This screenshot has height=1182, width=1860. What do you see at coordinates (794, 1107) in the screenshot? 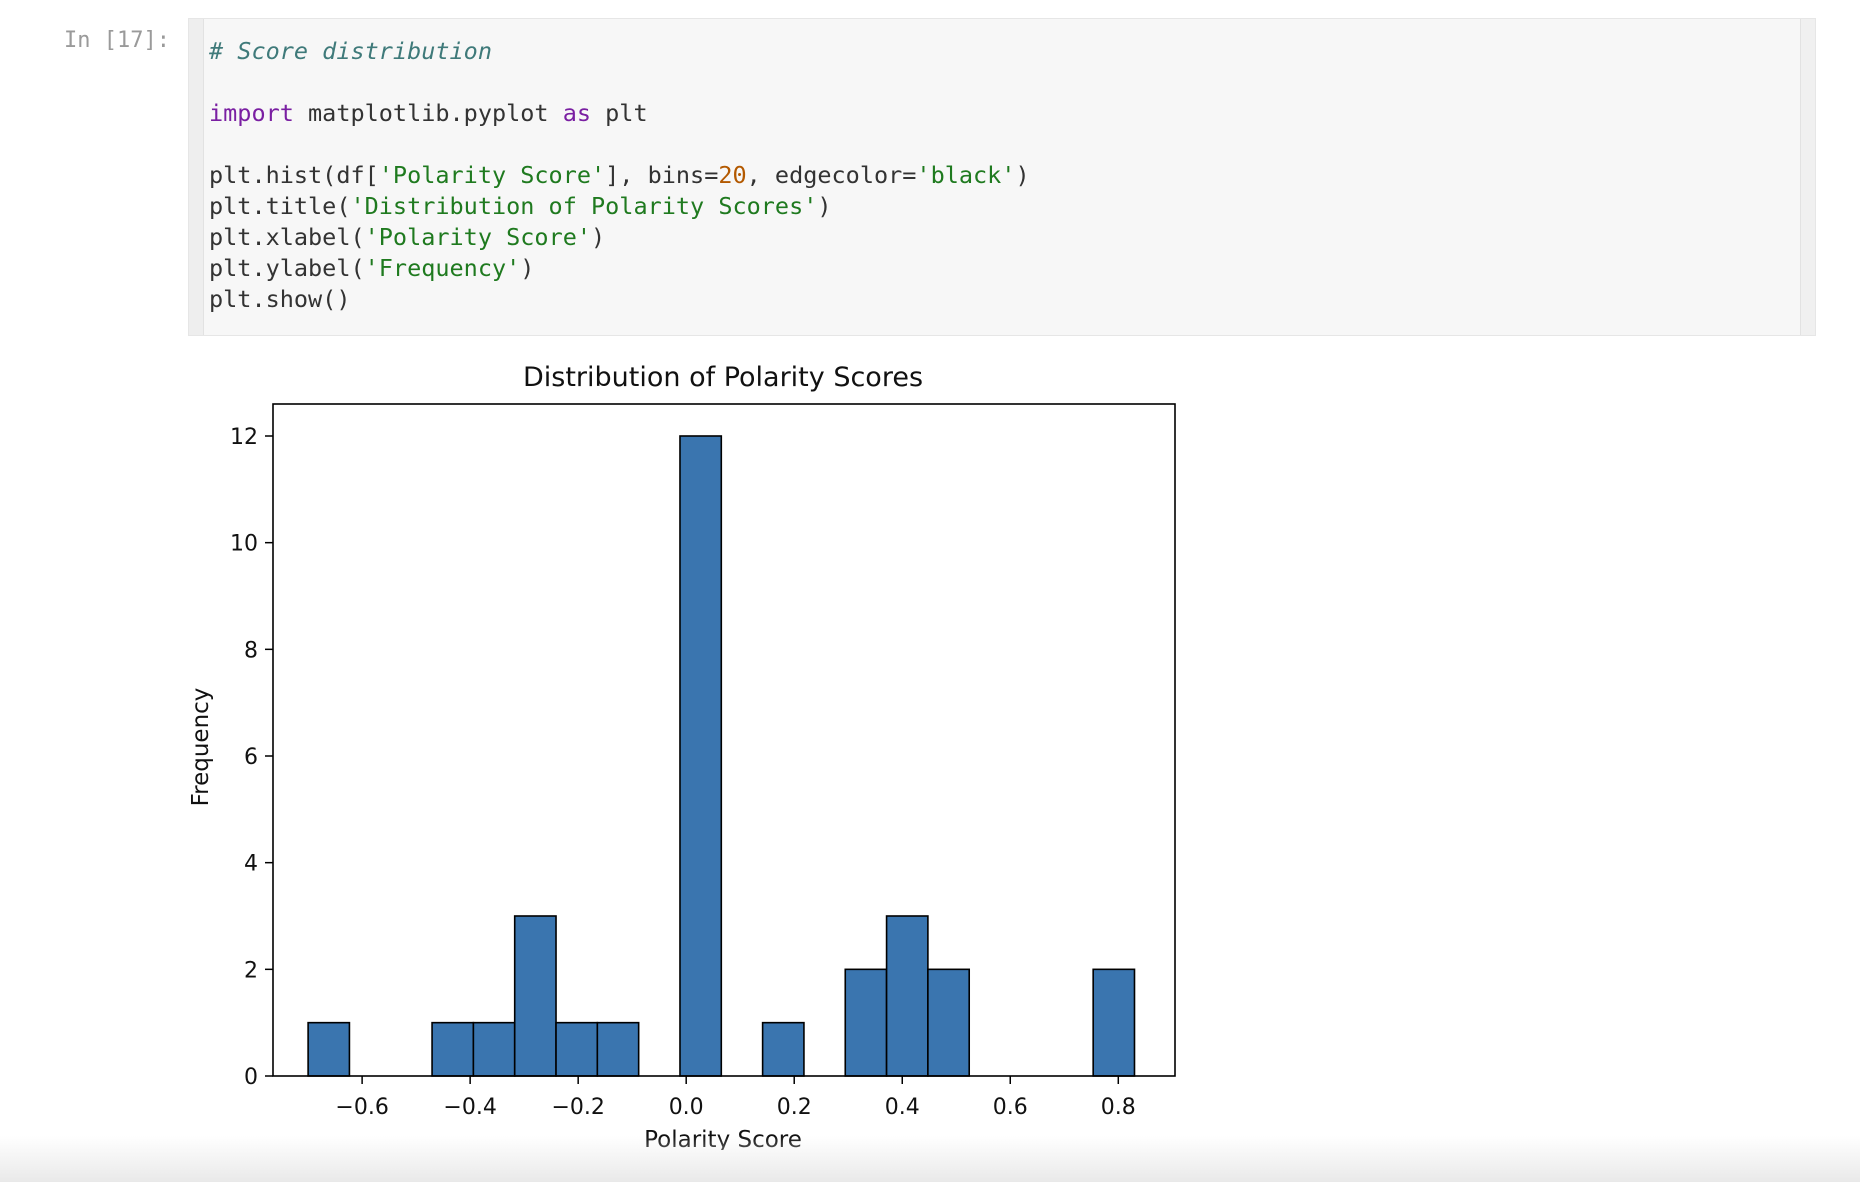
I see `x-tick-label: 0.2` at bounding box center [794, 1107].